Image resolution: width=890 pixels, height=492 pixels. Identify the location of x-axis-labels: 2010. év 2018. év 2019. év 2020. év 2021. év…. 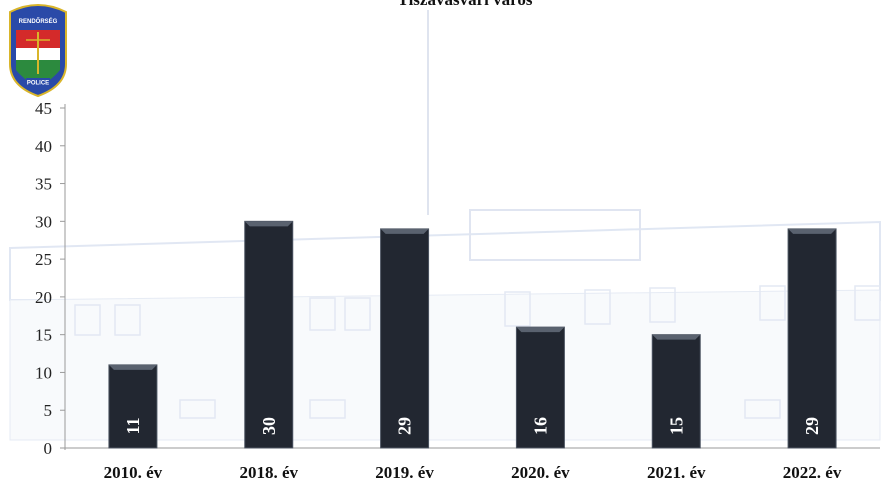
(473, 472).